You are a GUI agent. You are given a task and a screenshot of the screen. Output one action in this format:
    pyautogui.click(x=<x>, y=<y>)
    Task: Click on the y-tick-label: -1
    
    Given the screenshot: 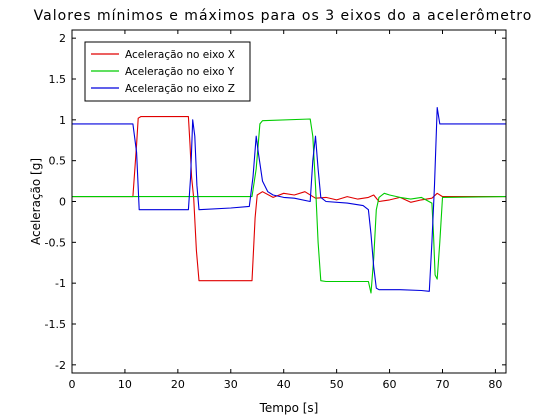 What is the action you would take?
    pyautogui.click(x=60, y=283)
    